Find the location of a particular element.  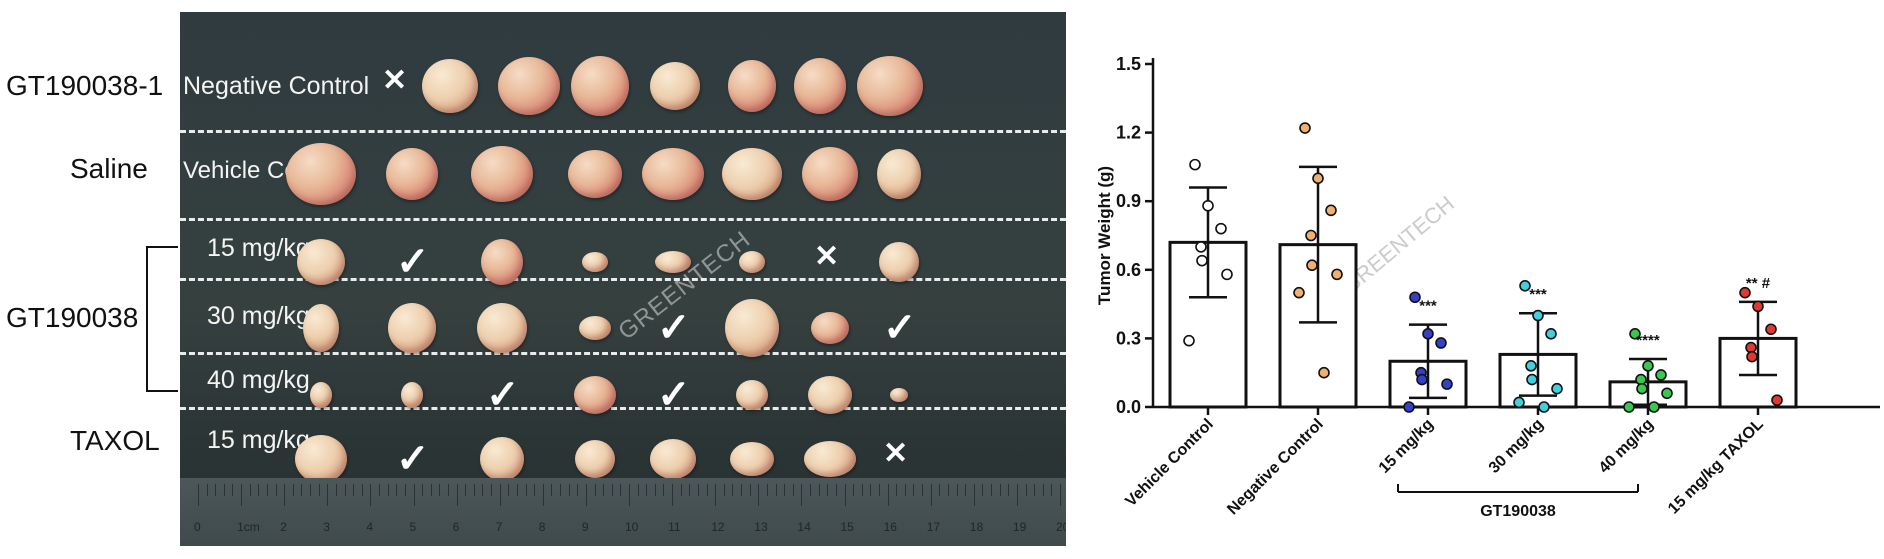

y-tick-label: 0.9 is located at coordinates (1128, 201).